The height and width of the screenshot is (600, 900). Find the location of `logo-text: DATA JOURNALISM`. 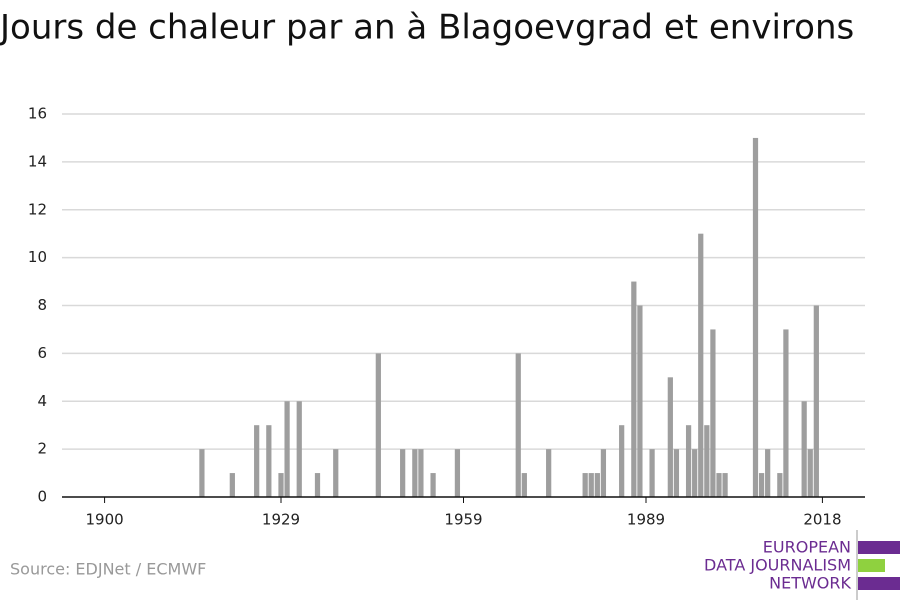

logo-text: DATA JOURNALISM is located at coordinates (777, 565).